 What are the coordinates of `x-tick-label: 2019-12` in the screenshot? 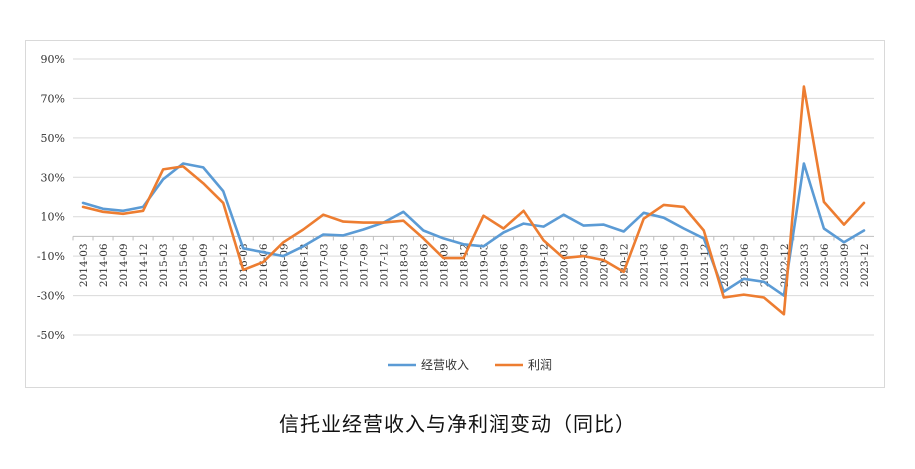 It's located at (545, 265).